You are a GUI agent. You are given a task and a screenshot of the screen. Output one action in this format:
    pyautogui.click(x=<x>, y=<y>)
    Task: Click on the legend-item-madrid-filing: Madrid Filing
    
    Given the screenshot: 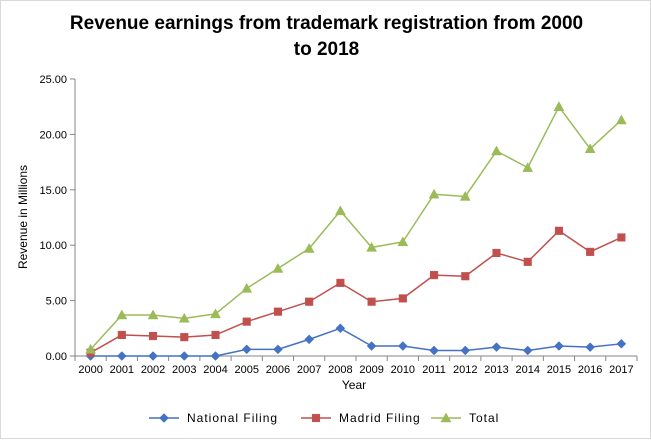 What is the action you would take?
    pyautogui.click(x=361, y=418)
    